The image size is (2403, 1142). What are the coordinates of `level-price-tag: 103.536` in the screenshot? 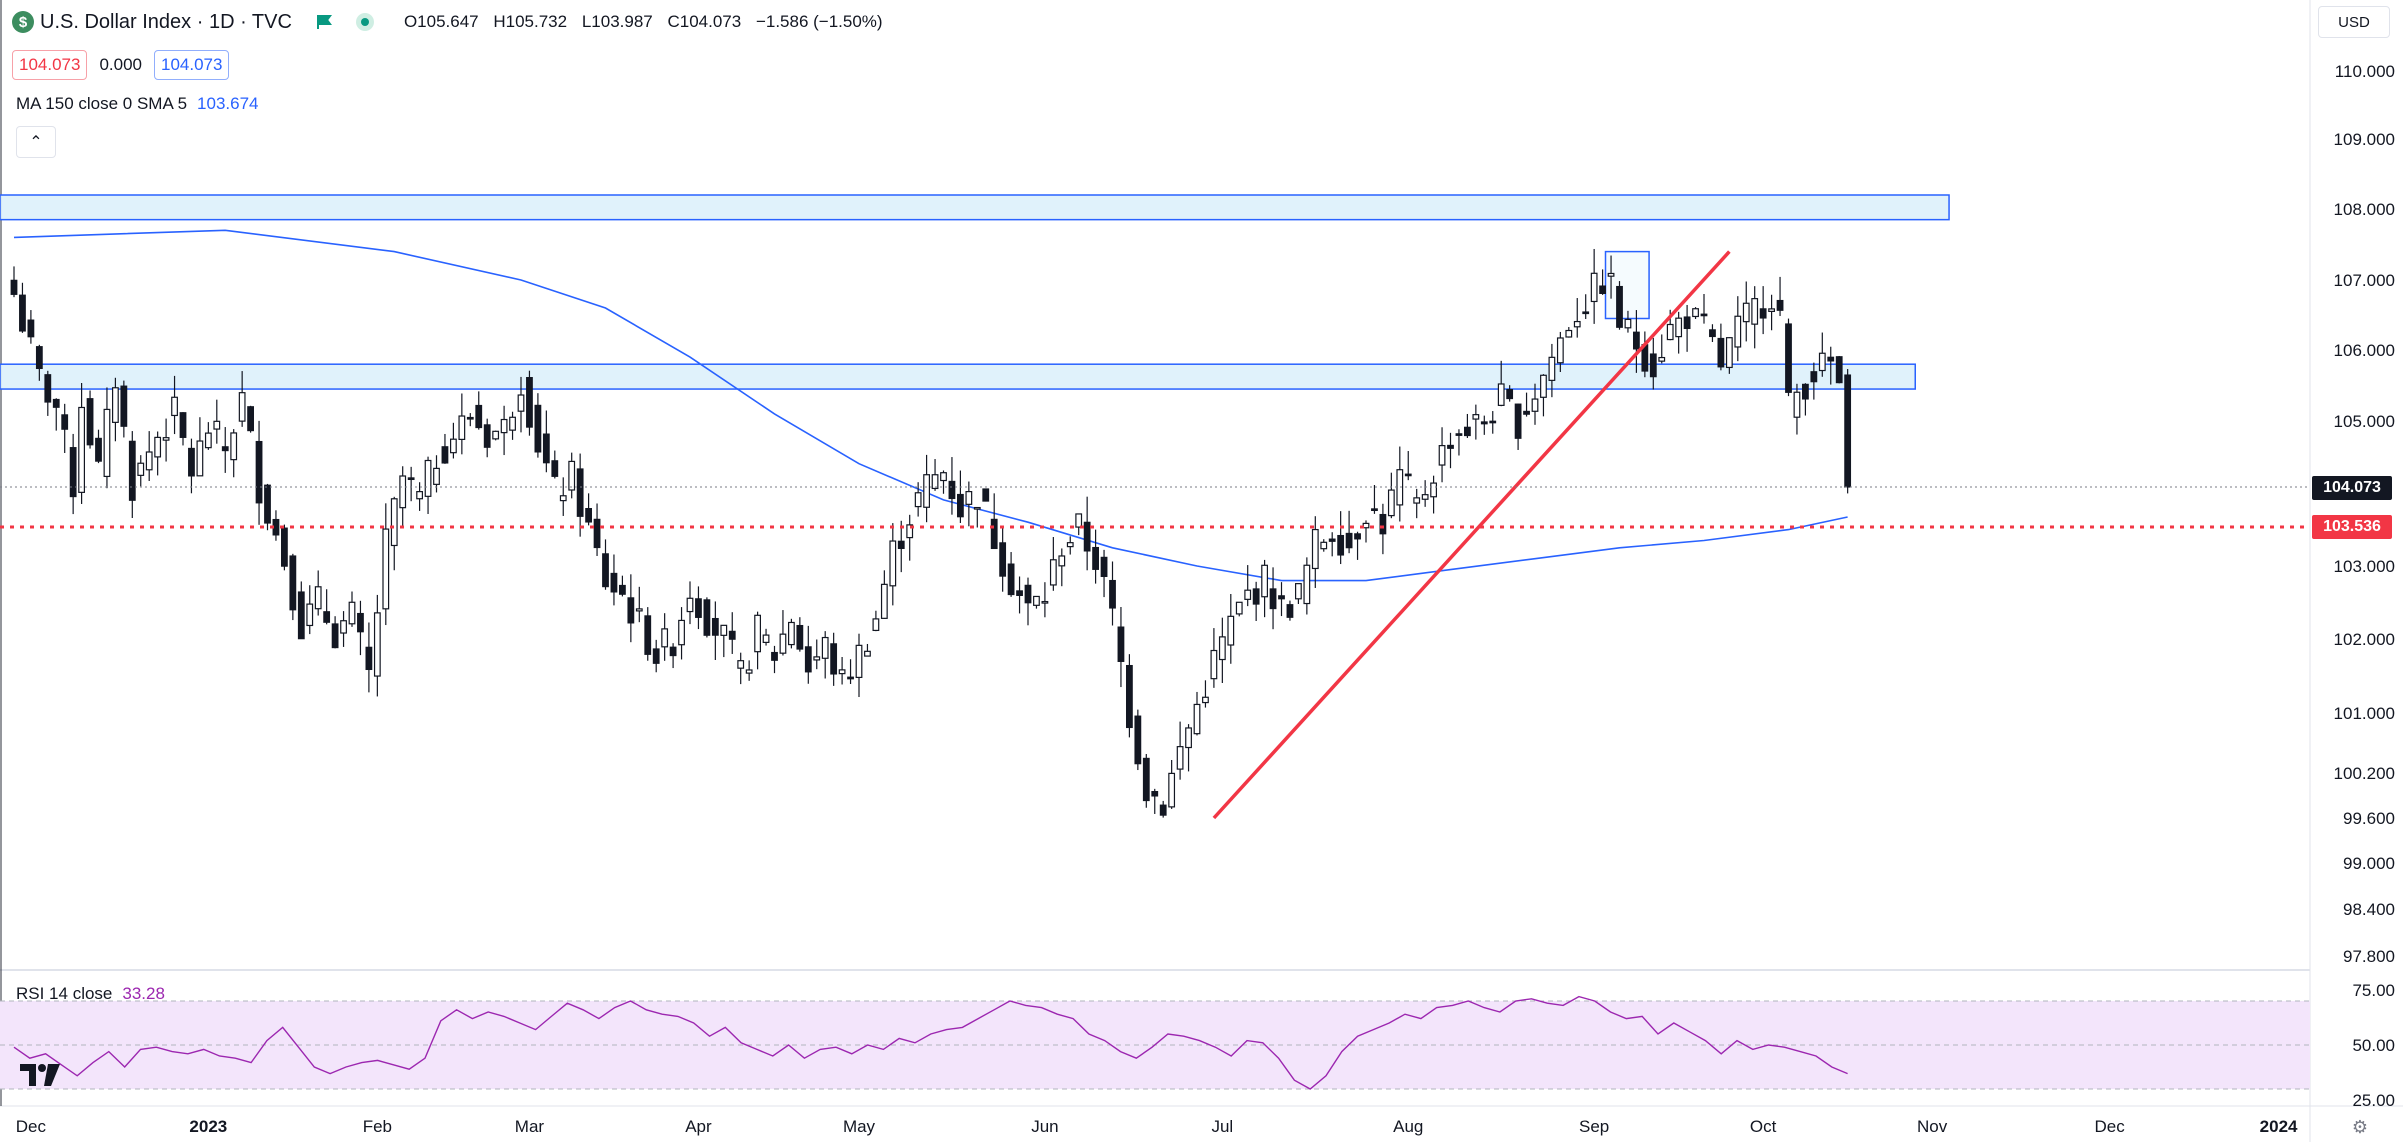 It's located at (2352, 527).